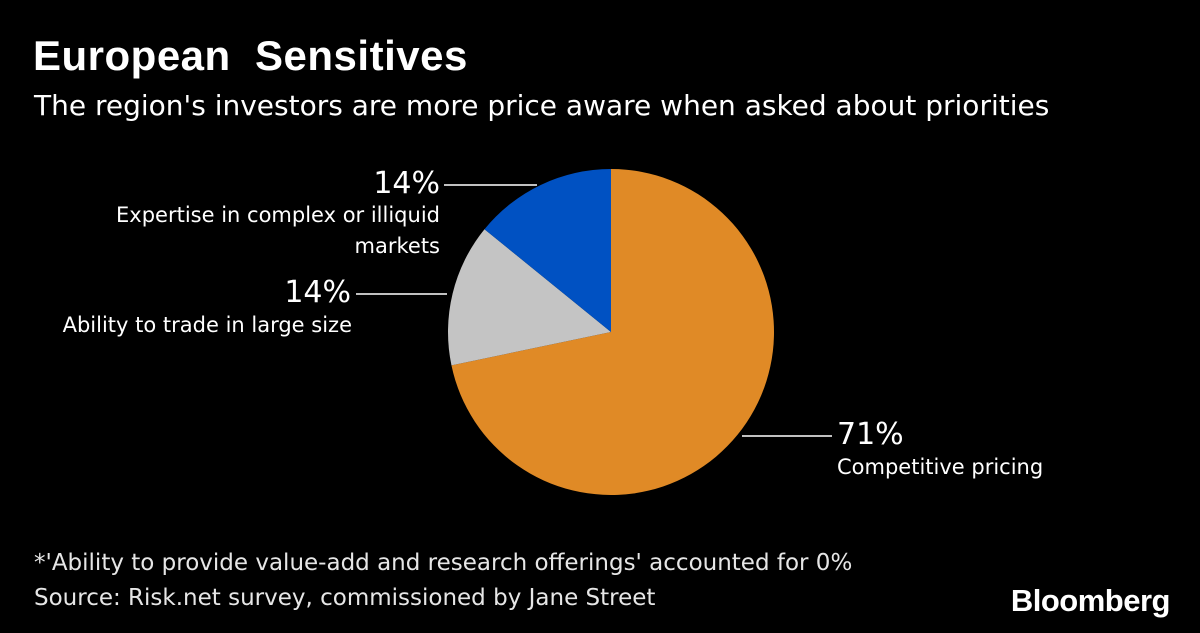  Describe the element at coordinates (250, 55) in the screenshot. I see `chart-title: European Sensitives` at that location.